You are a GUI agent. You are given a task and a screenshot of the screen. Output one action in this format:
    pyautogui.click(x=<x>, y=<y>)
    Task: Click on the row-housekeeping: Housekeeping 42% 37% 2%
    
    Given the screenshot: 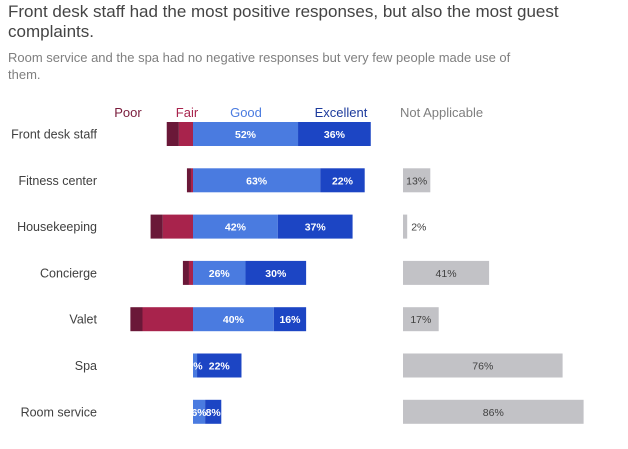 What is the action you would take?
    pyautogui.click(x=221, y=226)
    